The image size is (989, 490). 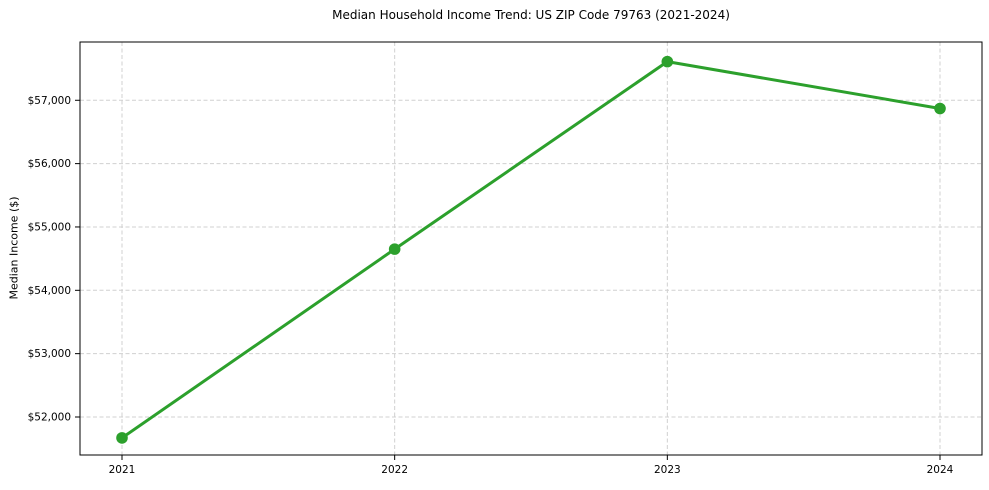 What do you see at coordinates (394, 470) in the screenshot?
I see `x-tick-label: 2022` at bounding box center [394, 470].